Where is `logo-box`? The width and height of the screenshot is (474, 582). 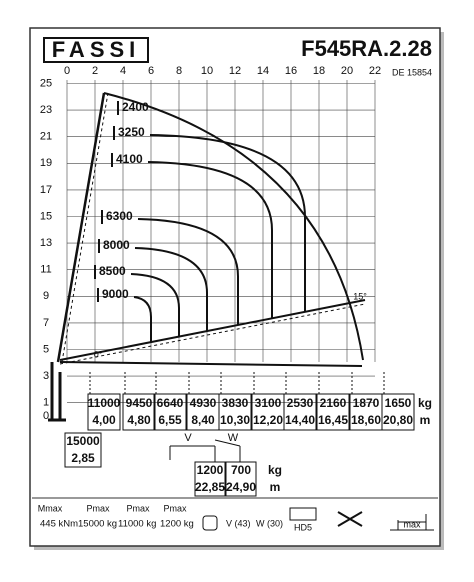
logo-box is located at coordinates (96, 50).